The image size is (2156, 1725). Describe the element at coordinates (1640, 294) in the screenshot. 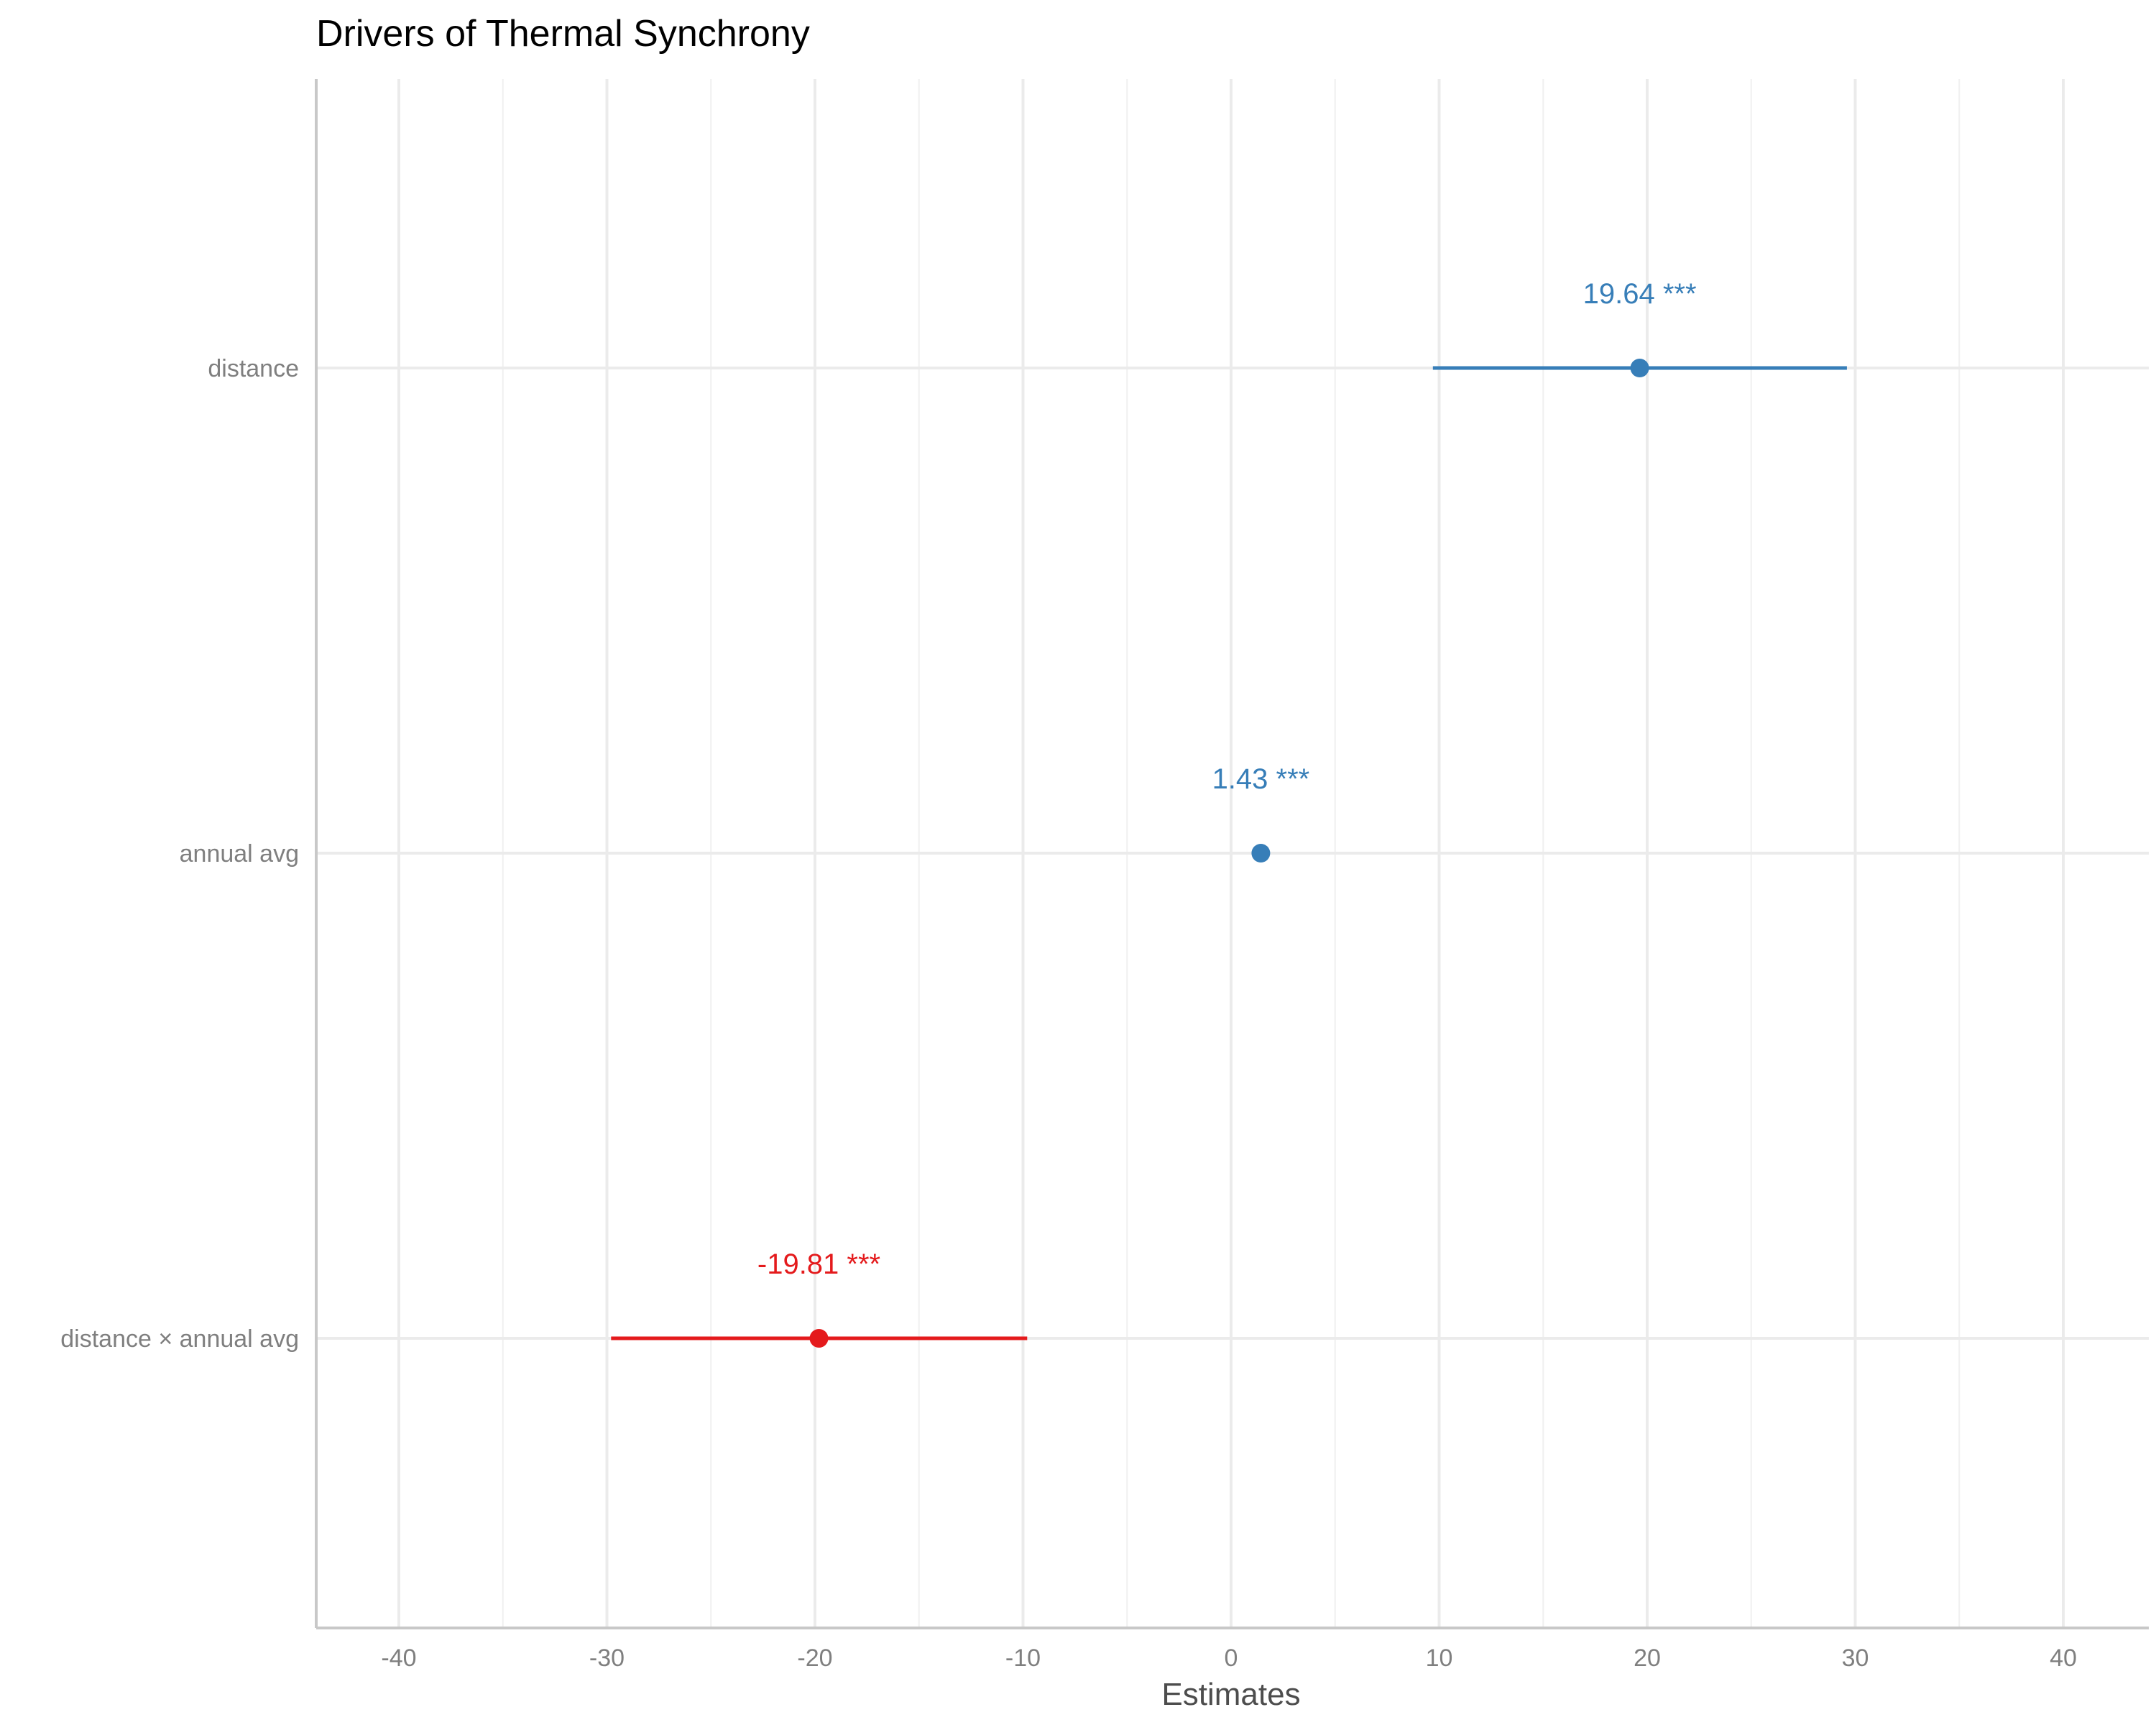

I see `estimate-label: 19.64 ***` at that location.